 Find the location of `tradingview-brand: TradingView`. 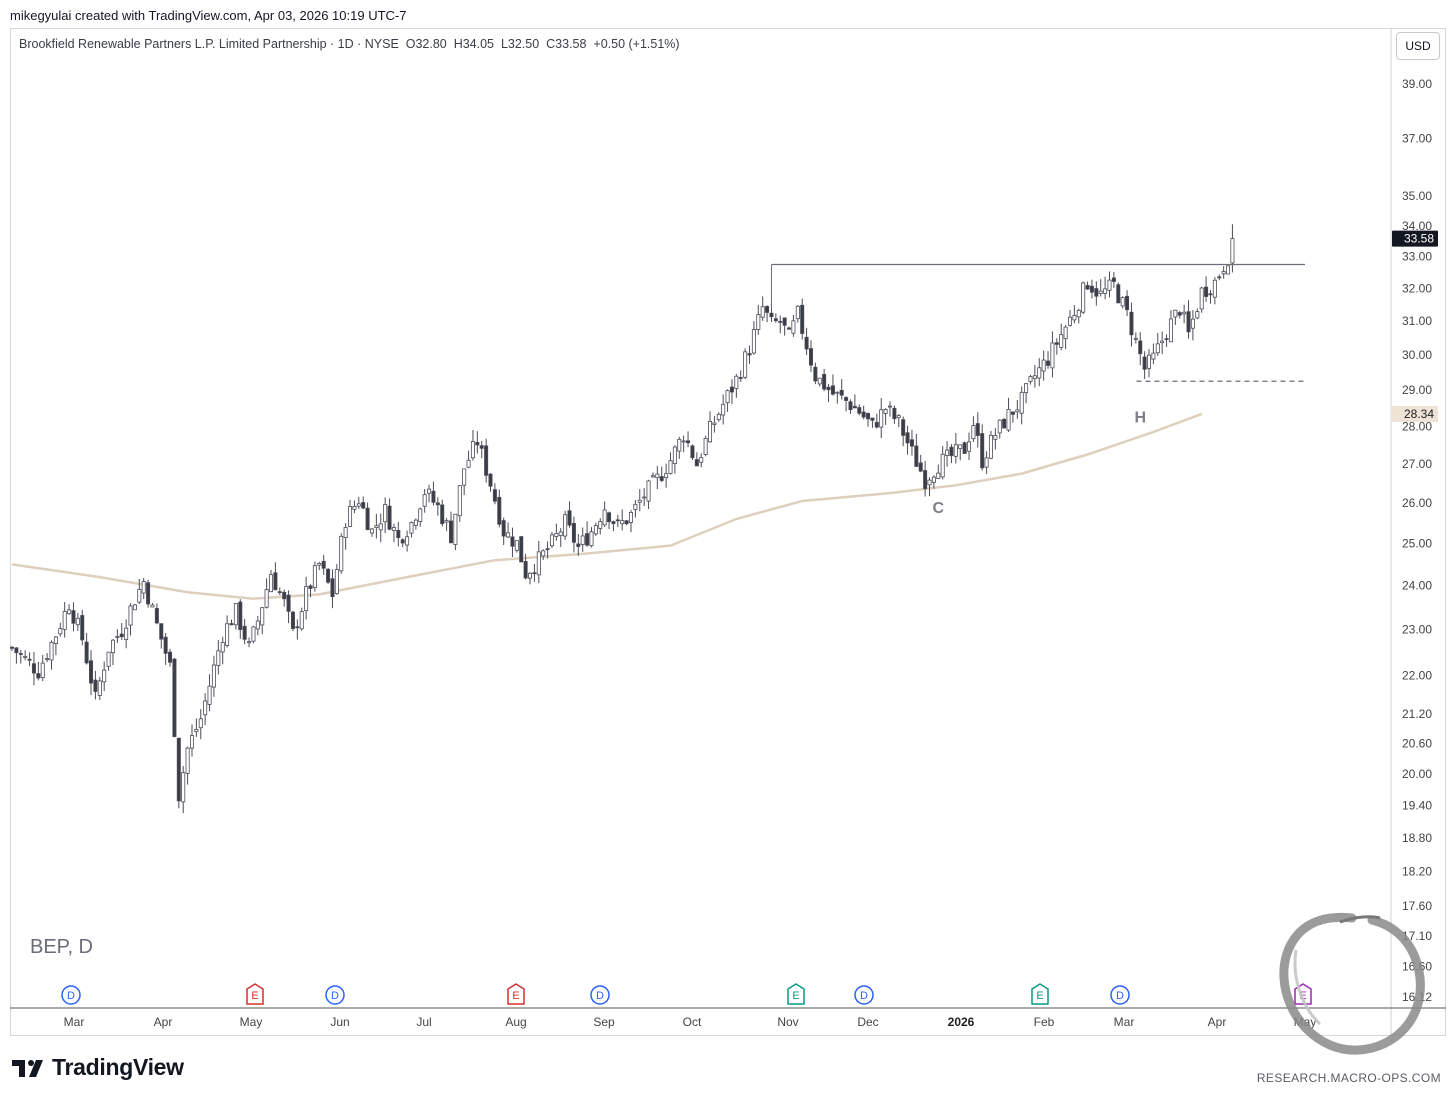

tradingview-brand: TradingView is located at coordinates (98, 1067).